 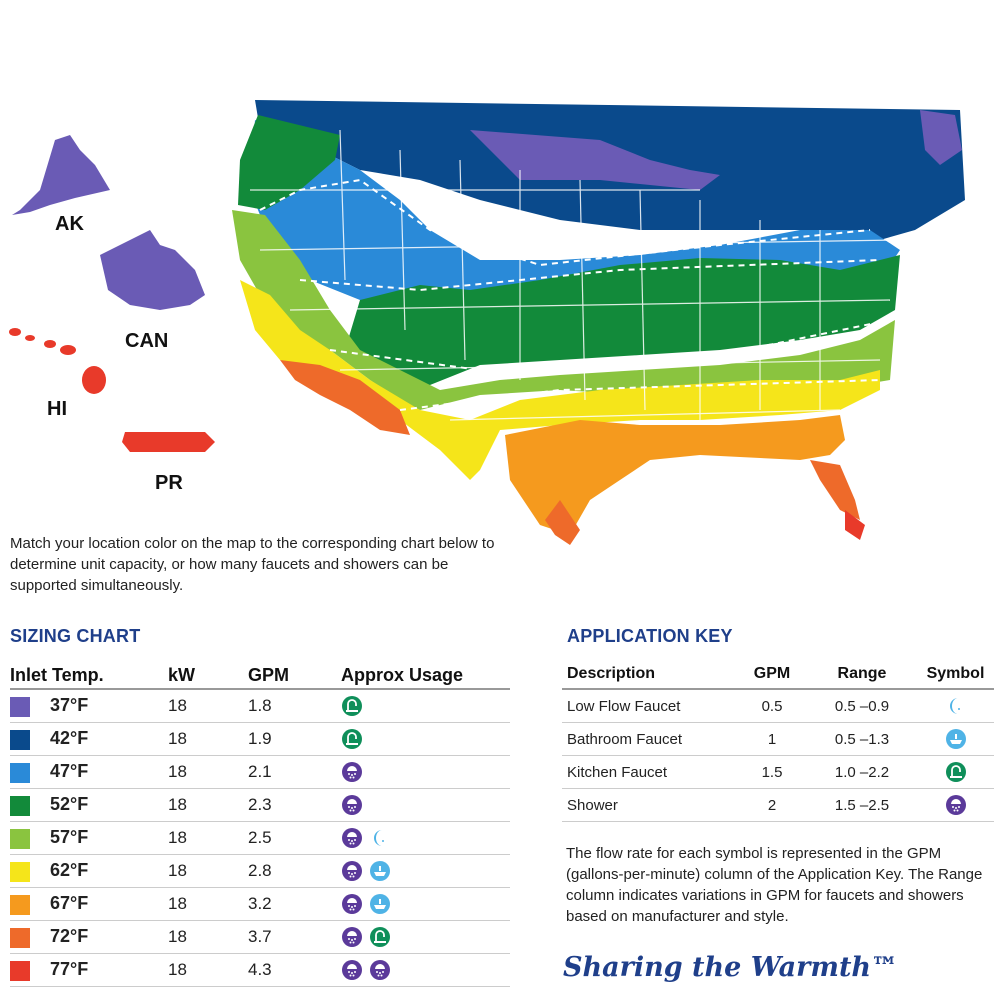 What do you see at coordinates (778, 706) in the screenshot?
I see `appkey-row: Low Flow Faucet 0.5 0.5 –0.9` at bounding box center [778, 706].